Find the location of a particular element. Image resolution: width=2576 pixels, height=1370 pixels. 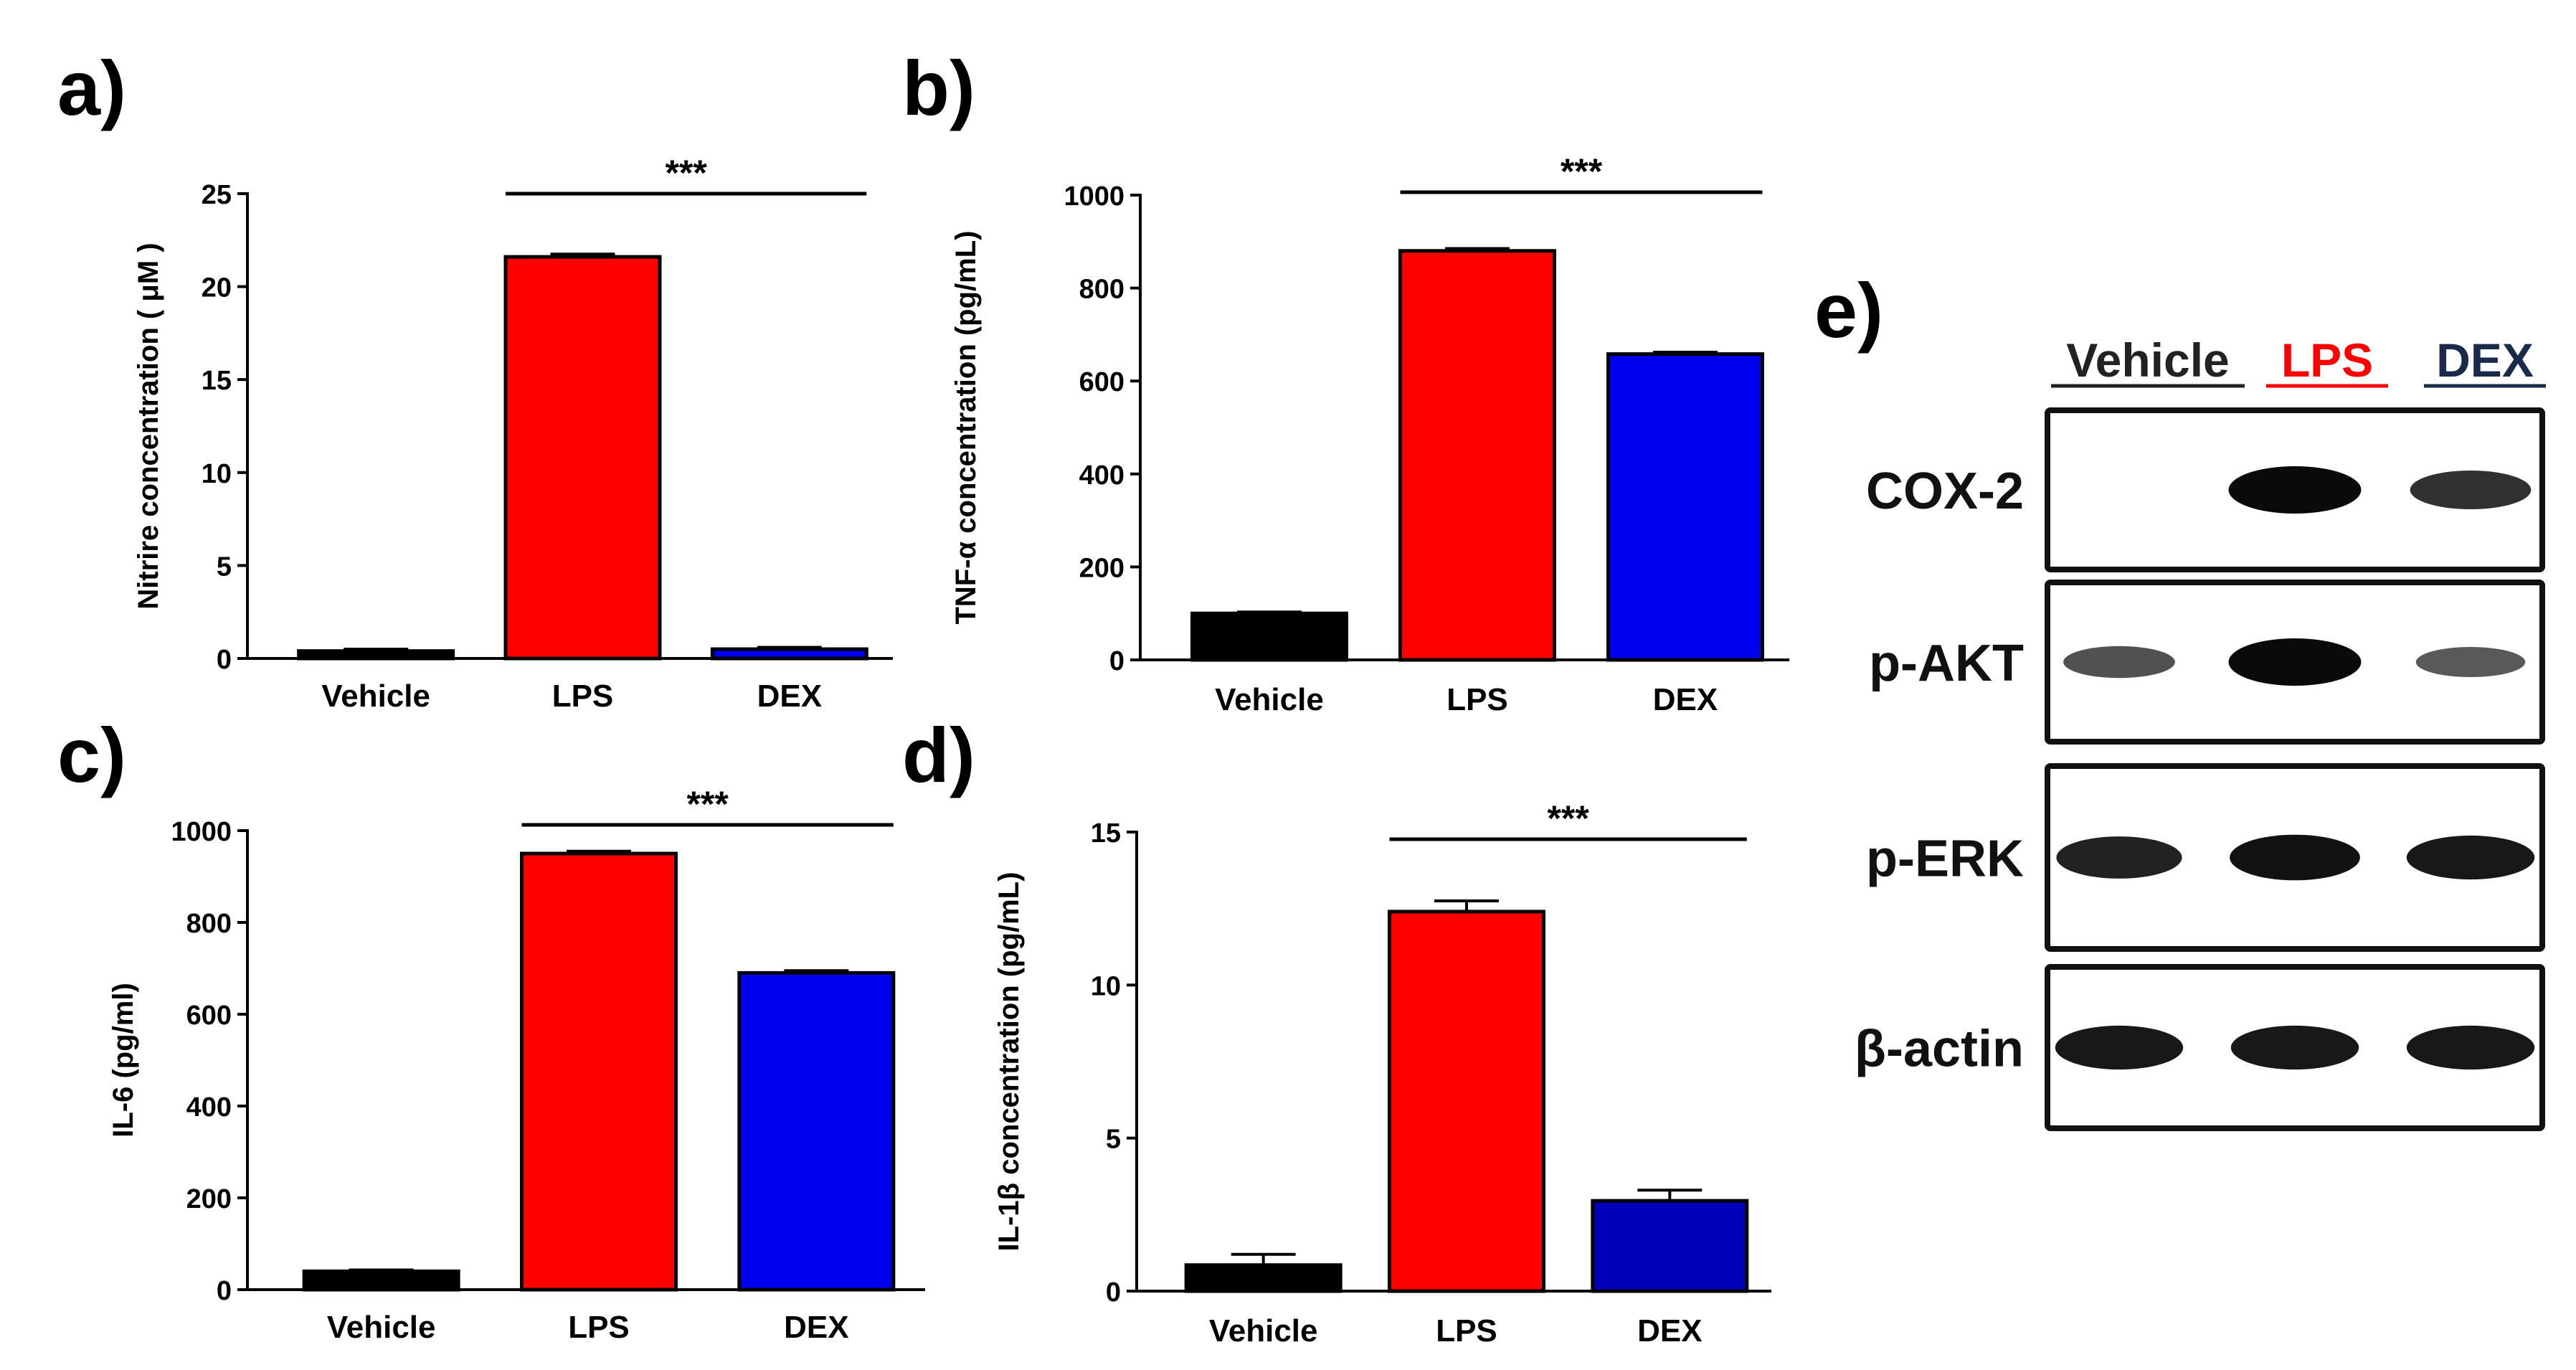

panel-label: c) is located at coordinates (91, 755).